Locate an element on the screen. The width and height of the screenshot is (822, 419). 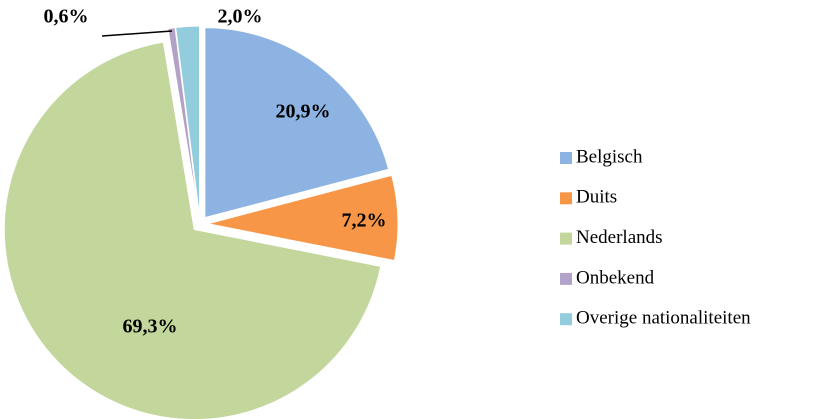
legend-label: Duits is located at coordinates (596, 197).